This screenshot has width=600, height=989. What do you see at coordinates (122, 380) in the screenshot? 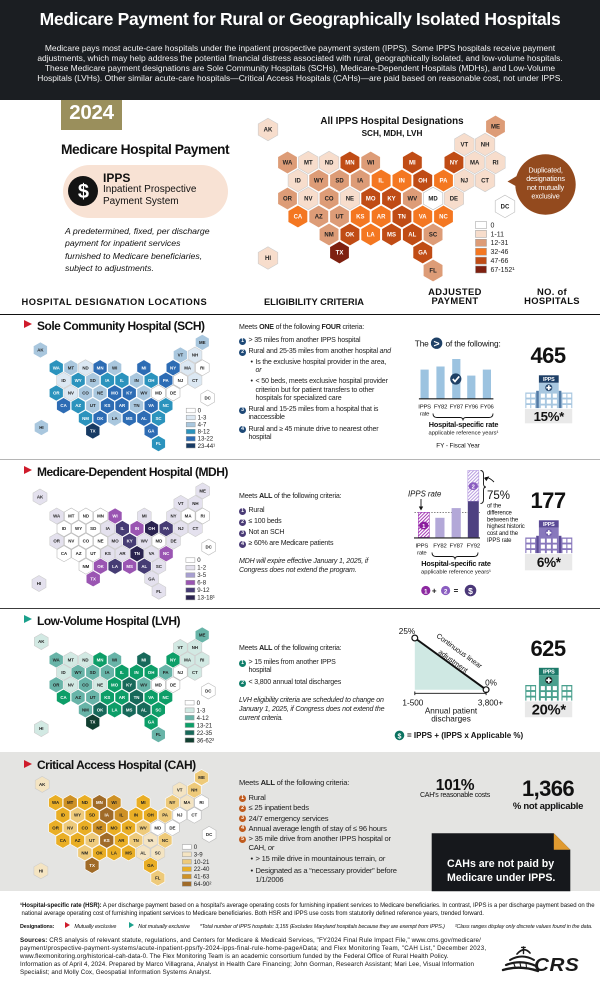
I see `svg-text: IL` at bounding box center [122, 380].